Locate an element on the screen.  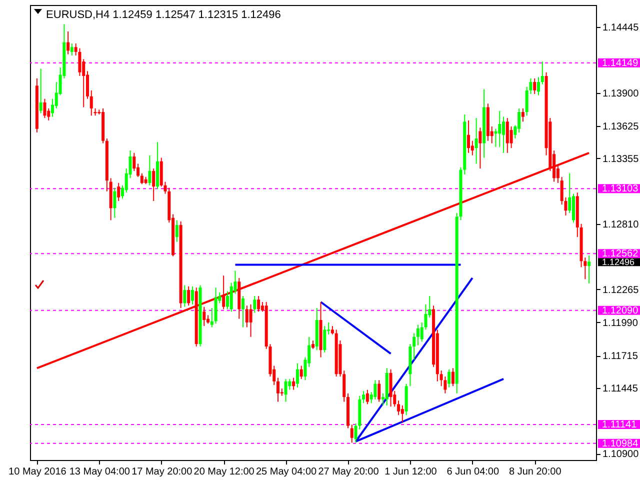
x-tick-label: 10 May 2016 is located at coordinates (37, 472).